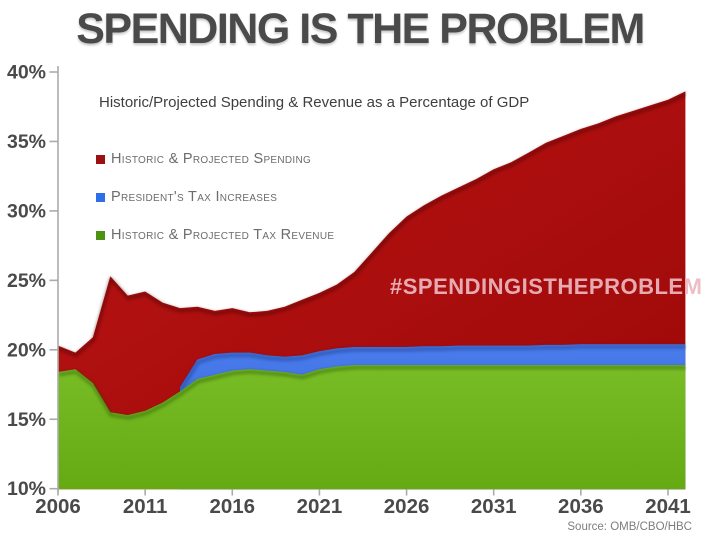  I want to click on legend-label-tax-increases: President's Tax Increases, so click(194, 197).